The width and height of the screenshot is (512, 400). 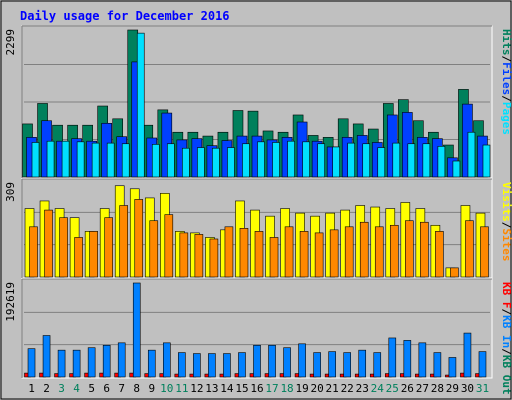 What do you see at coordinates (121, 388) in the screenshot?
I see `x-label-day-7: 7` at bounding box center [121, 388].